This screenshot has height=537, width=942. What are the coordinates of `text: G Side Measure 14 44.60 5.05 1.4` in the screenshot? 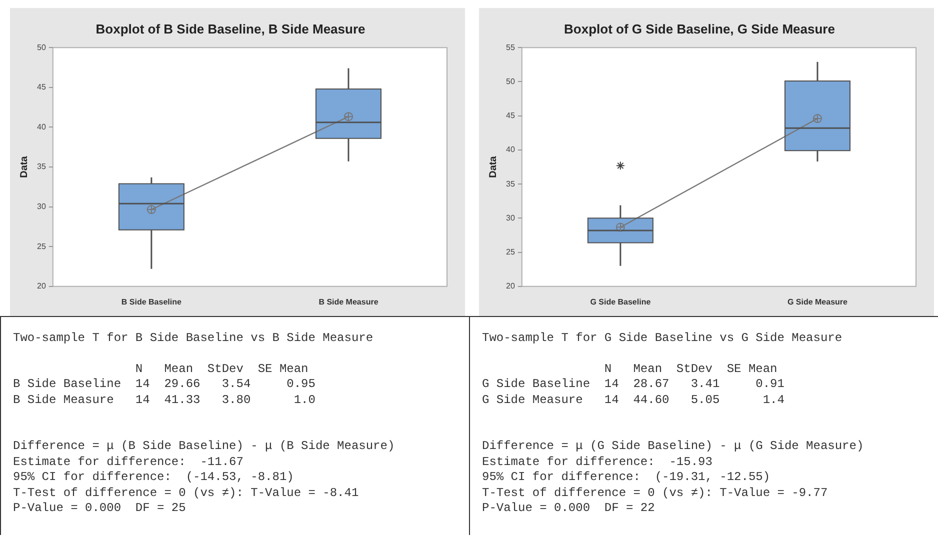 It's located at (634, 400).